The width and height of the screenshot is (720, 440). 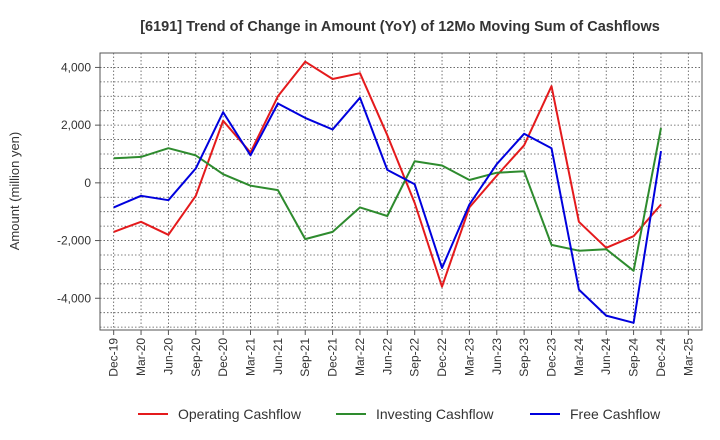 I want to click on legend-label: Operating Cashflow, so click(x=240, y=414).